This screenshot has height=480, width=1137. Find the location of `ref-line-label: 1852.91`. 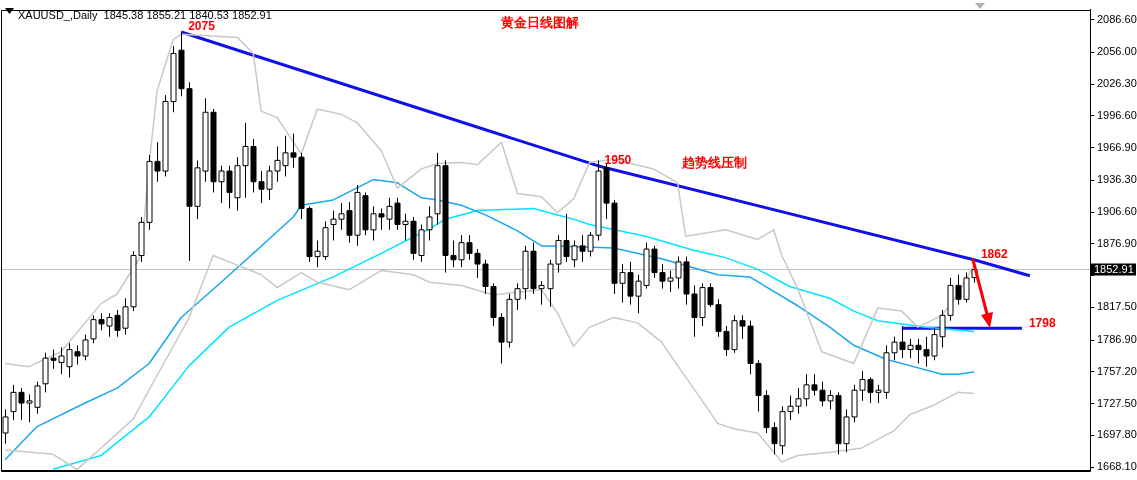

ref-line-label: 1852.91 is located at coordinates (1114, 268).